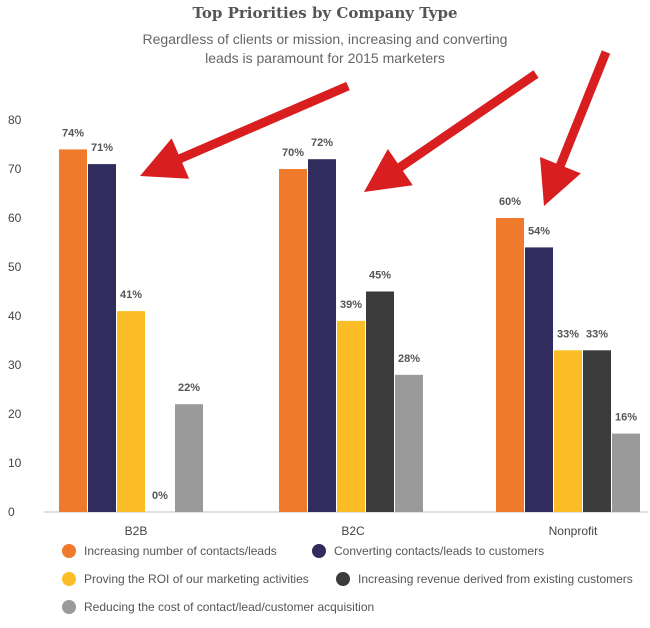 Image resolution: width=650 pixels, height=628 pixels. Describe the element at coordinates (322, 143) in the screenshot. I see `data-label: 72%` at that location.